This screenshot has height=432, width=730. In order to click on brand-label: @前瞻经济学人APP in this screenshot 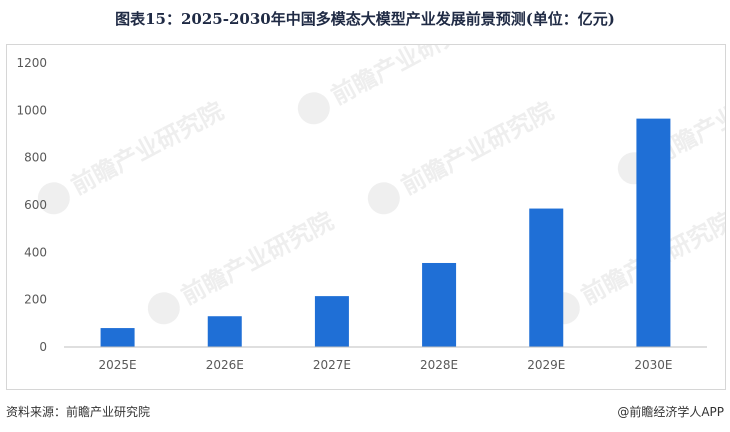, I will do `click(670, 412)`.